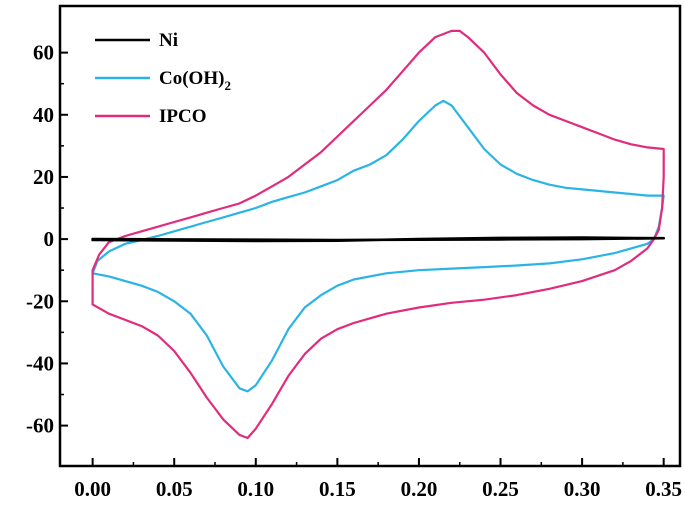 The height and width of the screenshot is (507, 685). I want to click on y-tick-label: -60, so click(40, 426).